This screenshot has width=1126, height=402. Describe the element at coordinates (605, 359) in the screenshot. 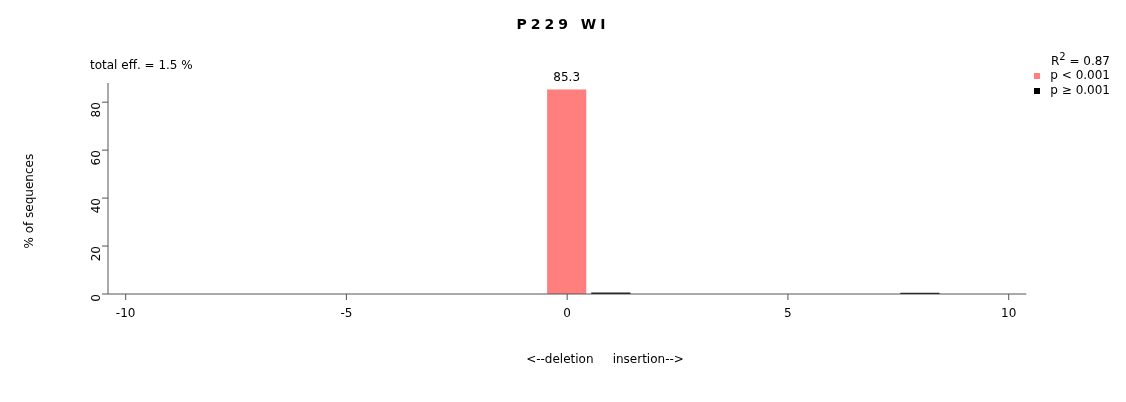

I see `x-axis-title: <--deletion insertion-->` at that location.